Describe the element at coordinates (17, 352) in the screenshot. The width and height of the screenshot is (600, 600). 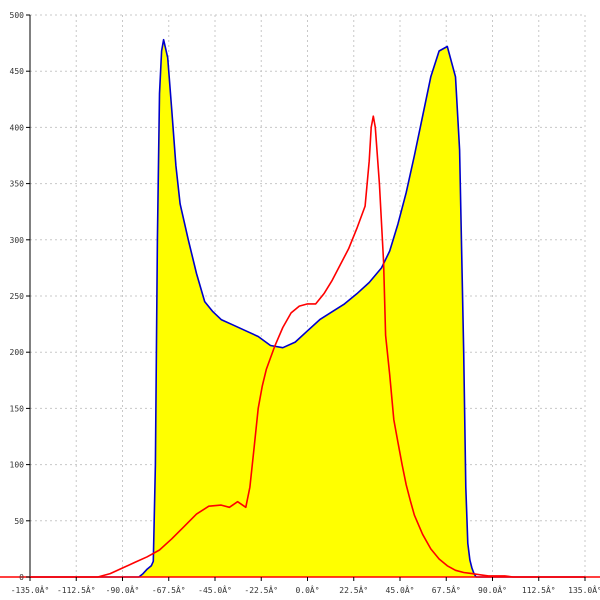
I see `y-tick-label: 200` at that location.